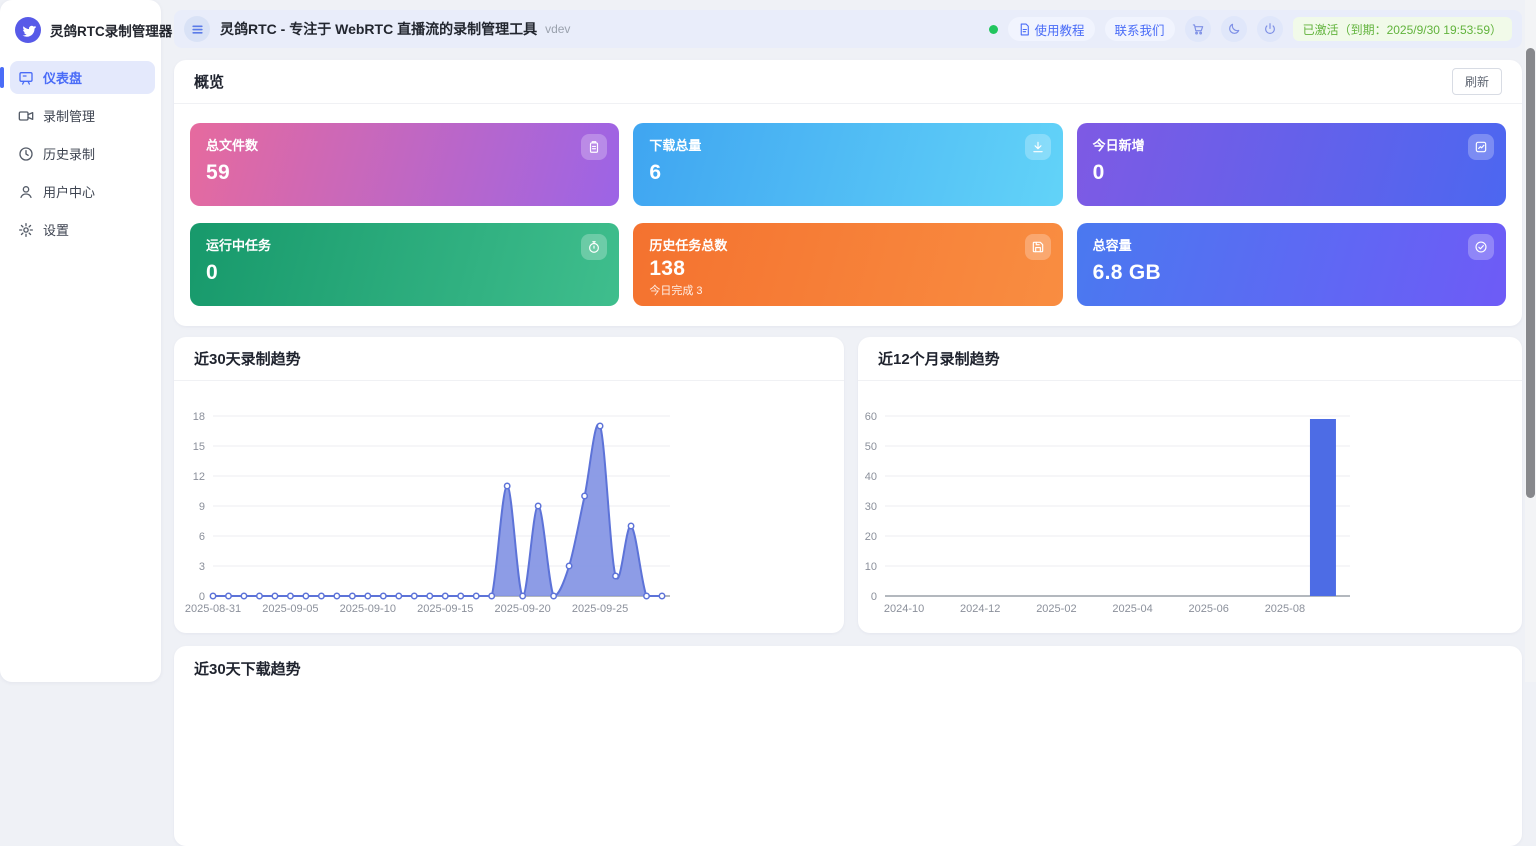  What do you see at coordinates (871, 447) in the screenshot?
I see `svg-text: 50` at bounding box center [871, 447].